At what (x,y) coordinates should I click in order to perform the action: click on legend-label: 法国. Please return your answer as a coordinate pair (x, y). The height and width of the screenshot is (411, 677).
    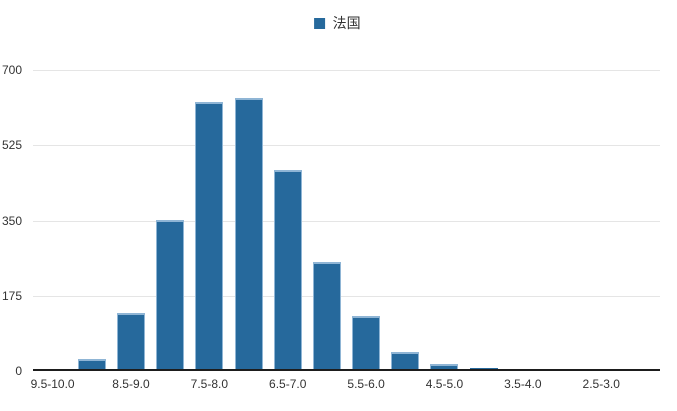
    Looking at the image, I should click on (346, 23).